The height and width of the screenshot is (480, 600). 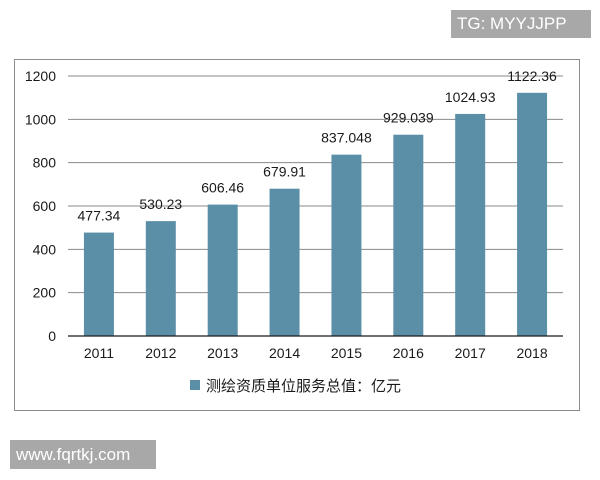 I want to click on data-label: 679.91, so click(x=284, y=172).